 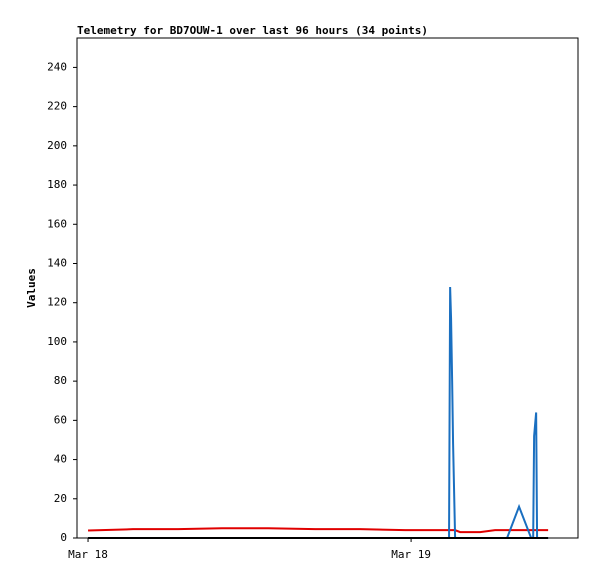 I want to click on y-tick-label: 180, so click(x=57, y=184).